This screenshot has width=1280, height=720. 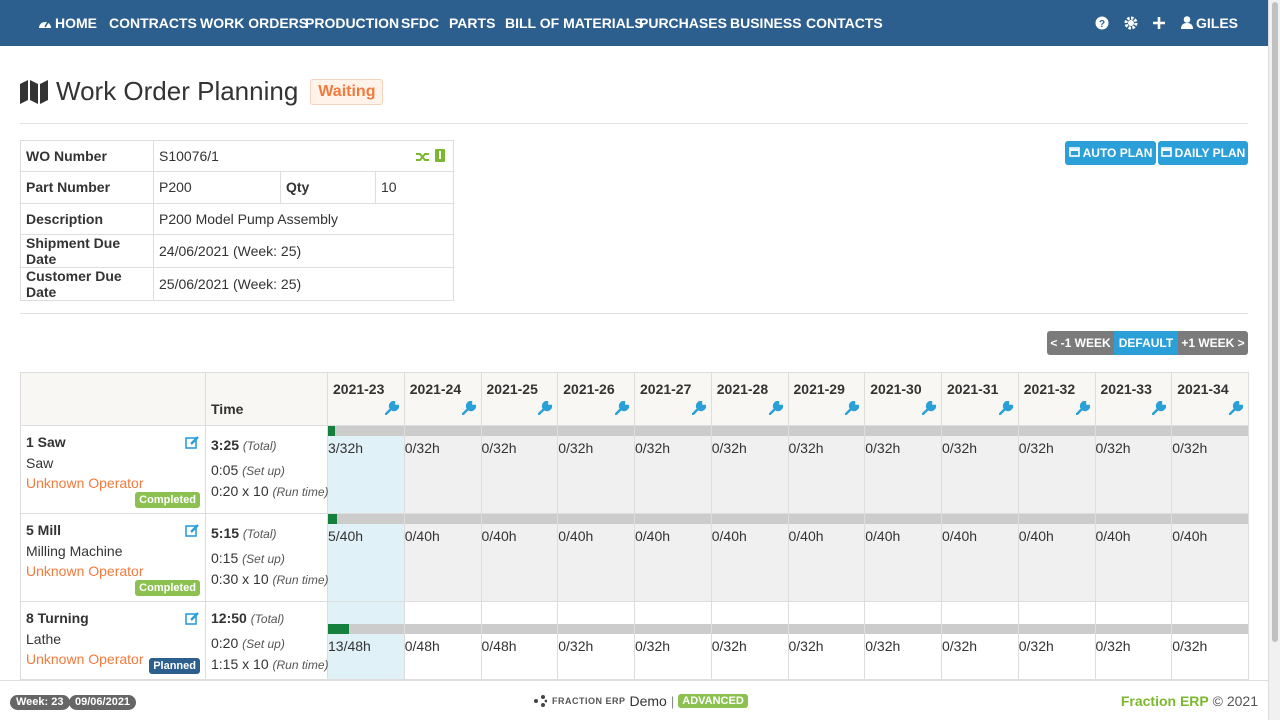 I want to click on nav-link: BUSINESS, so click(x=766, y=23).